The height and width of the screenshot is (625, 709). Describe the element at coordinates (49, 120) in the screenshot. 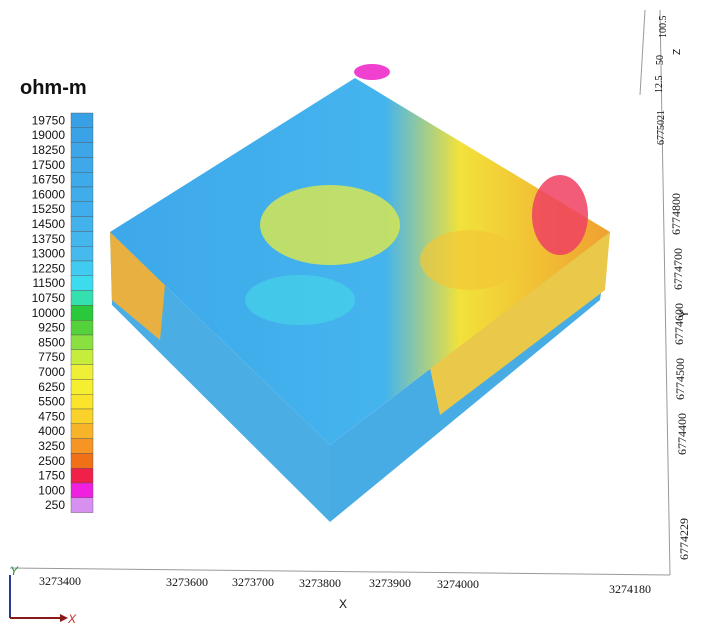

I see `legend-label: 19750` at that location.